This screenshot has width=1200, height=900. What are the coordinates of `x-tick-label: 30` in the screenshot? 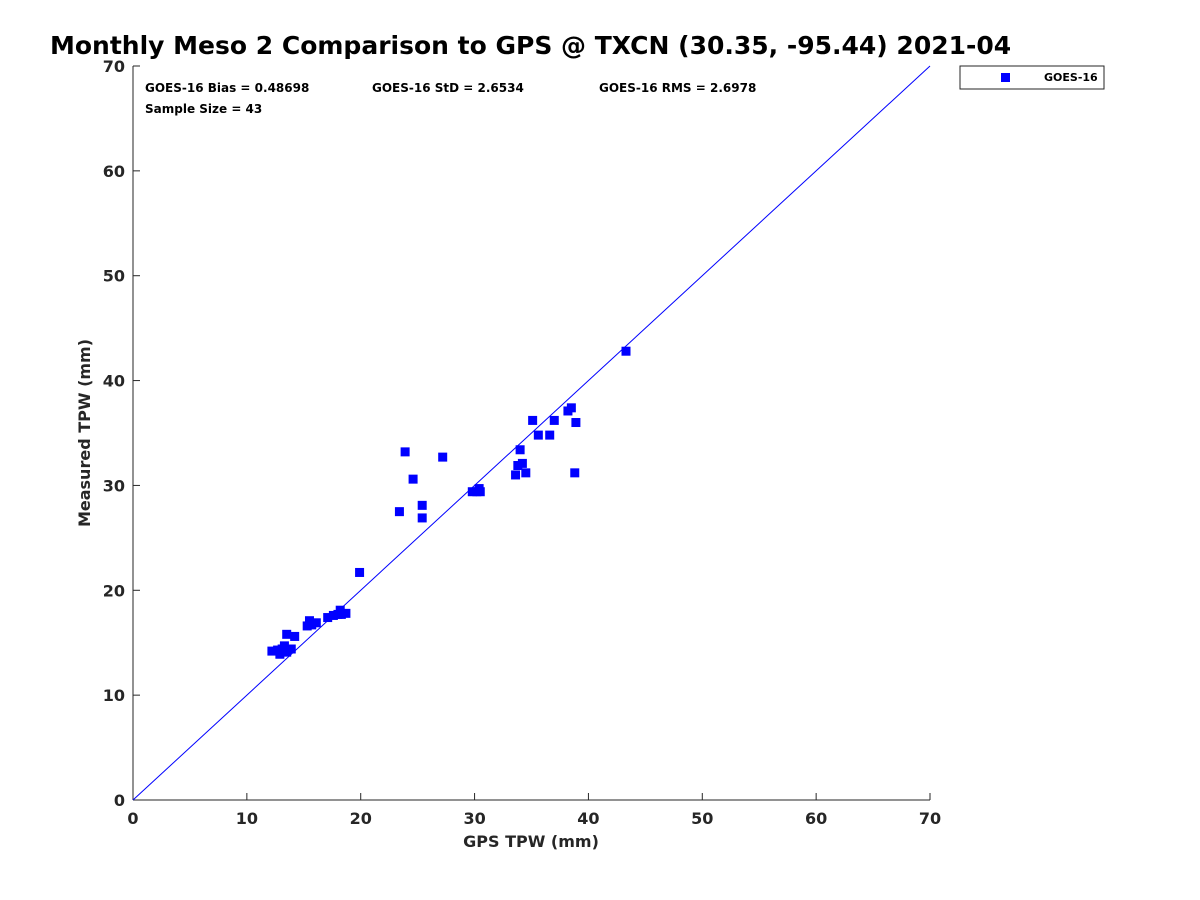 It's located at (474, 818).